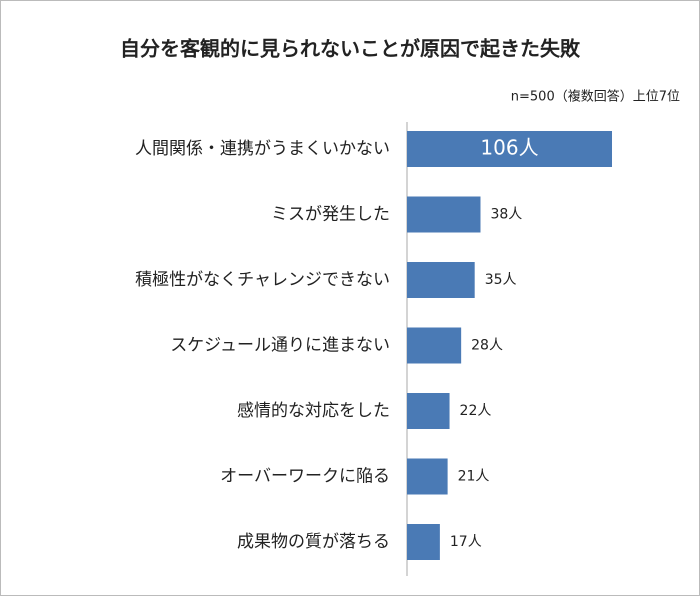 The width and height of the screenshot is (700, 596). Describe the element at coordinates (466, 542) in the screenshot. I see `value-label: 17人` at that location.